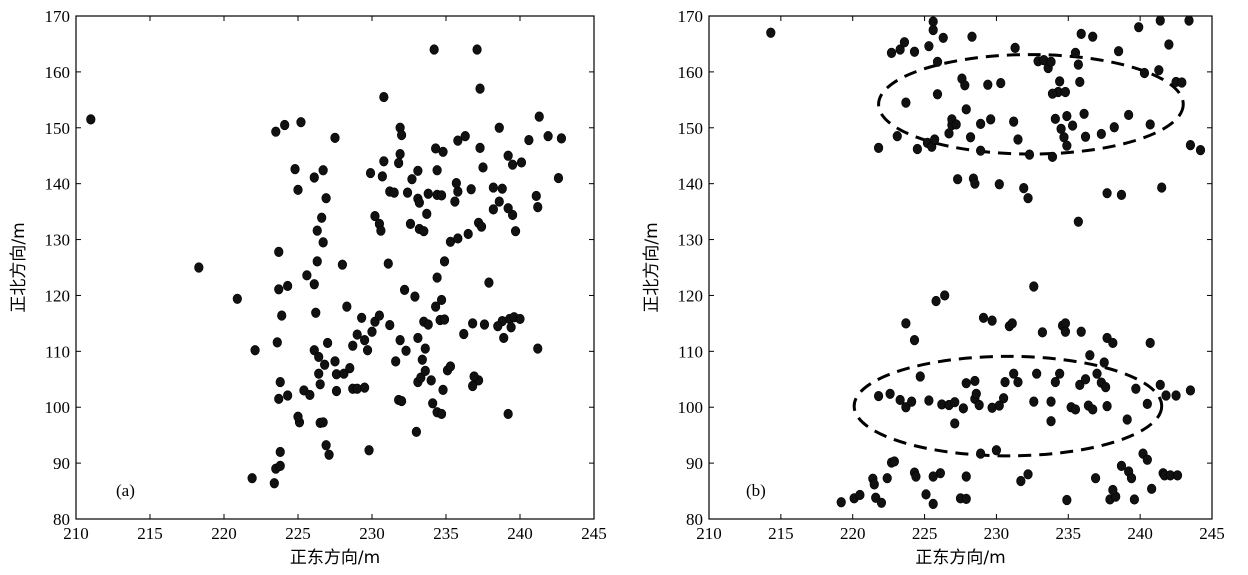 Image resolution: width=1248 pixels, height=575 pixels. I want to click on panel-b-x-axis-label: 正东方向/m, so click(960, 558).